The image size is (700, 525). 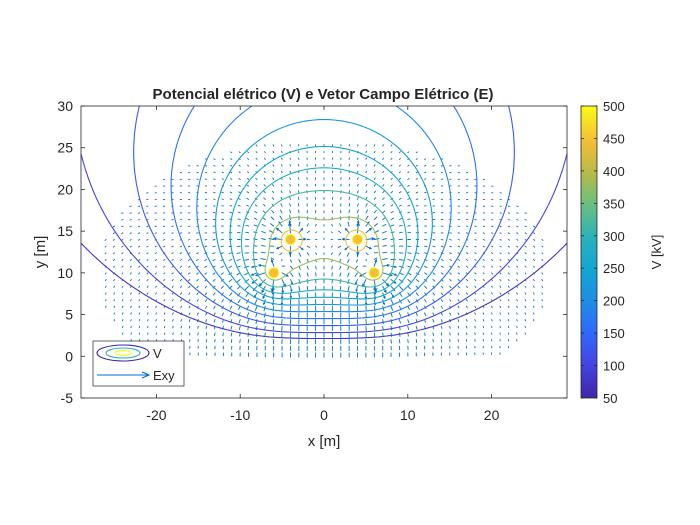 What do you see at coordinates (157, 353) in the screenshot?
I see `legend-entry-v: V` at bounding box center [157, 353].